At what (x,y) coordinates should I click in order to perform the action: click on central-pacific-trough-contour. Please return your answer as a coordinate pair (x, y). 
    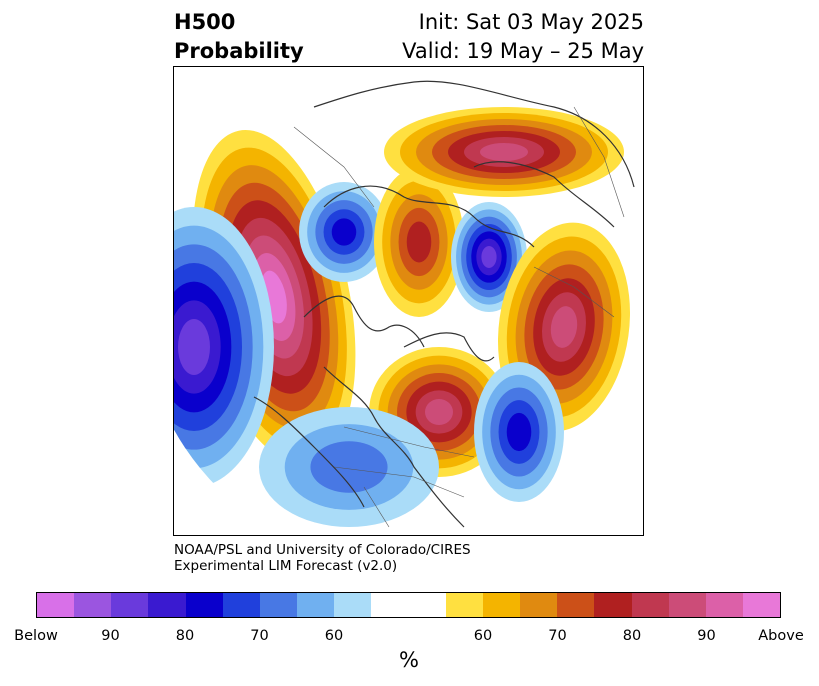
    Looking at the image, I should click on (194, 347).